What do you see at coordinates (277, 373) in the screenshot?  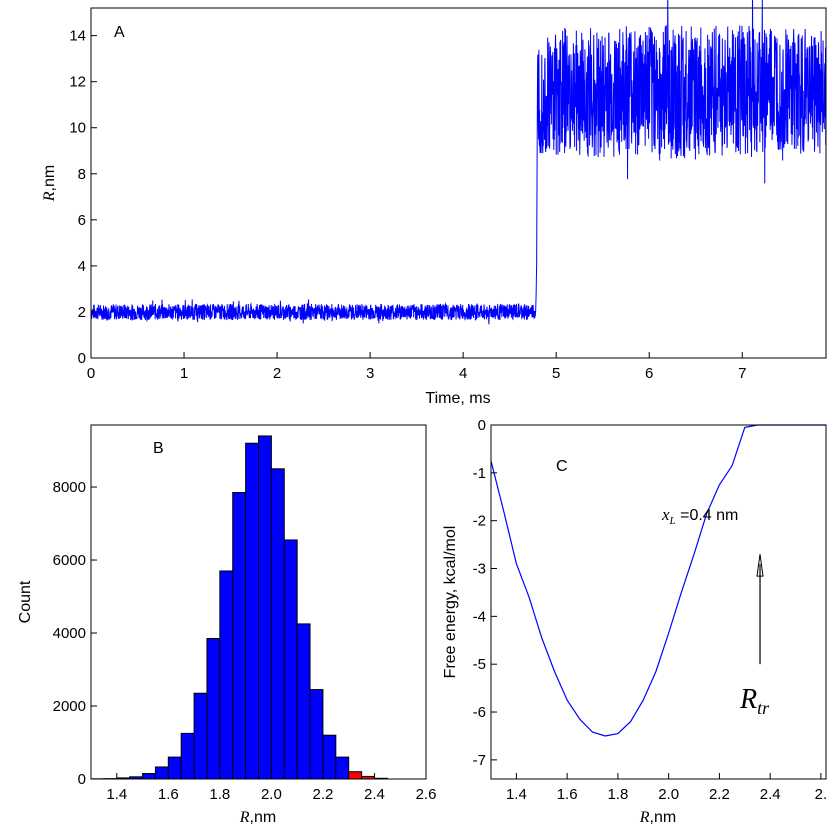 I see `panel-a-x-tick-2-label: 2` at bounding box center [277, 373].